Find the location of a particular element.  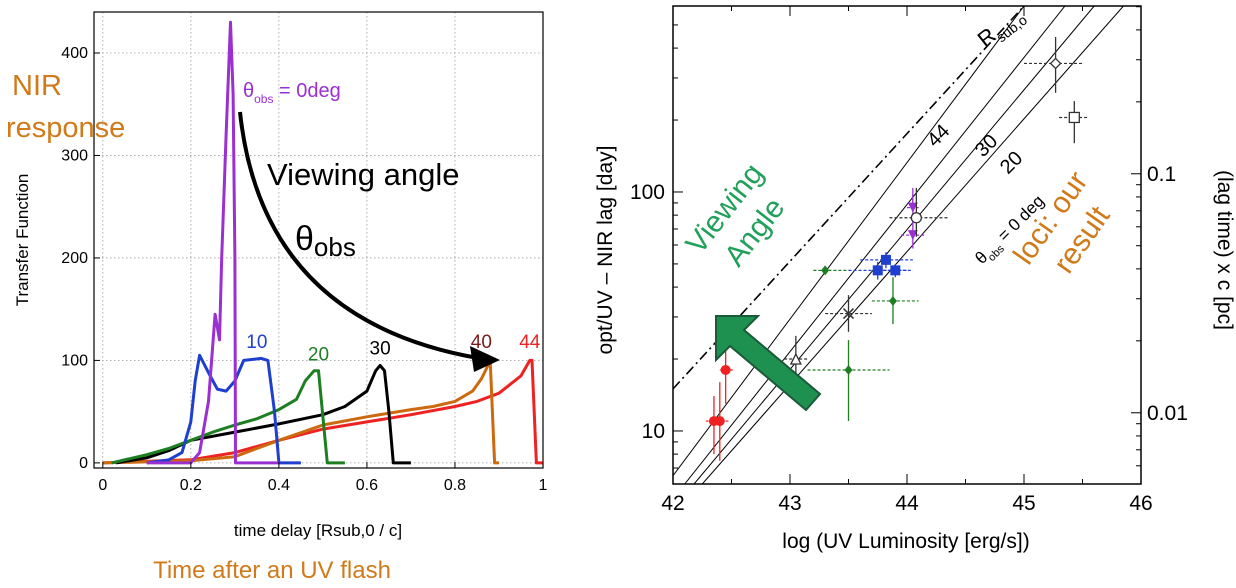

nir-line2: response is located at coordinates (65, 128).